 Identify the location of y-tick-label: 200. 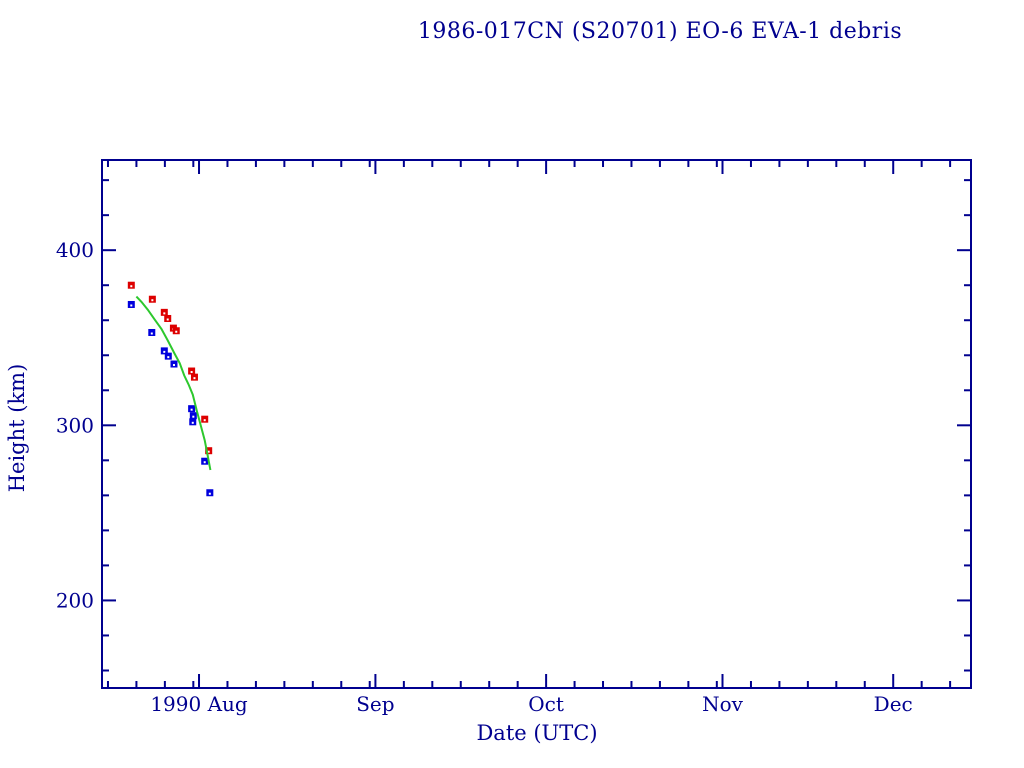
(75, 600).